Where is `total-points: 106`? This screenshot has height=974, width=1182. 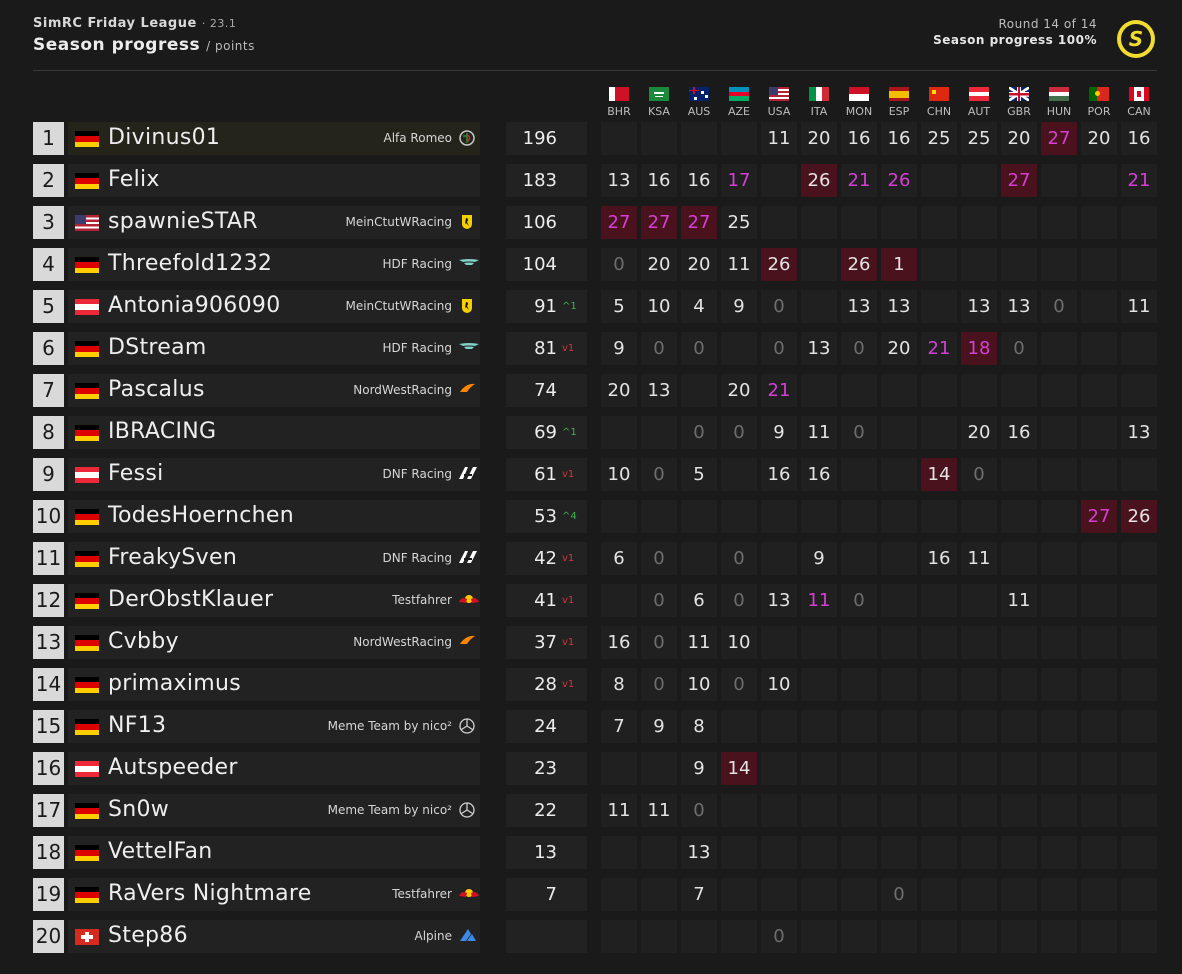
total-points: 106 is located at coordinates (546, 222).